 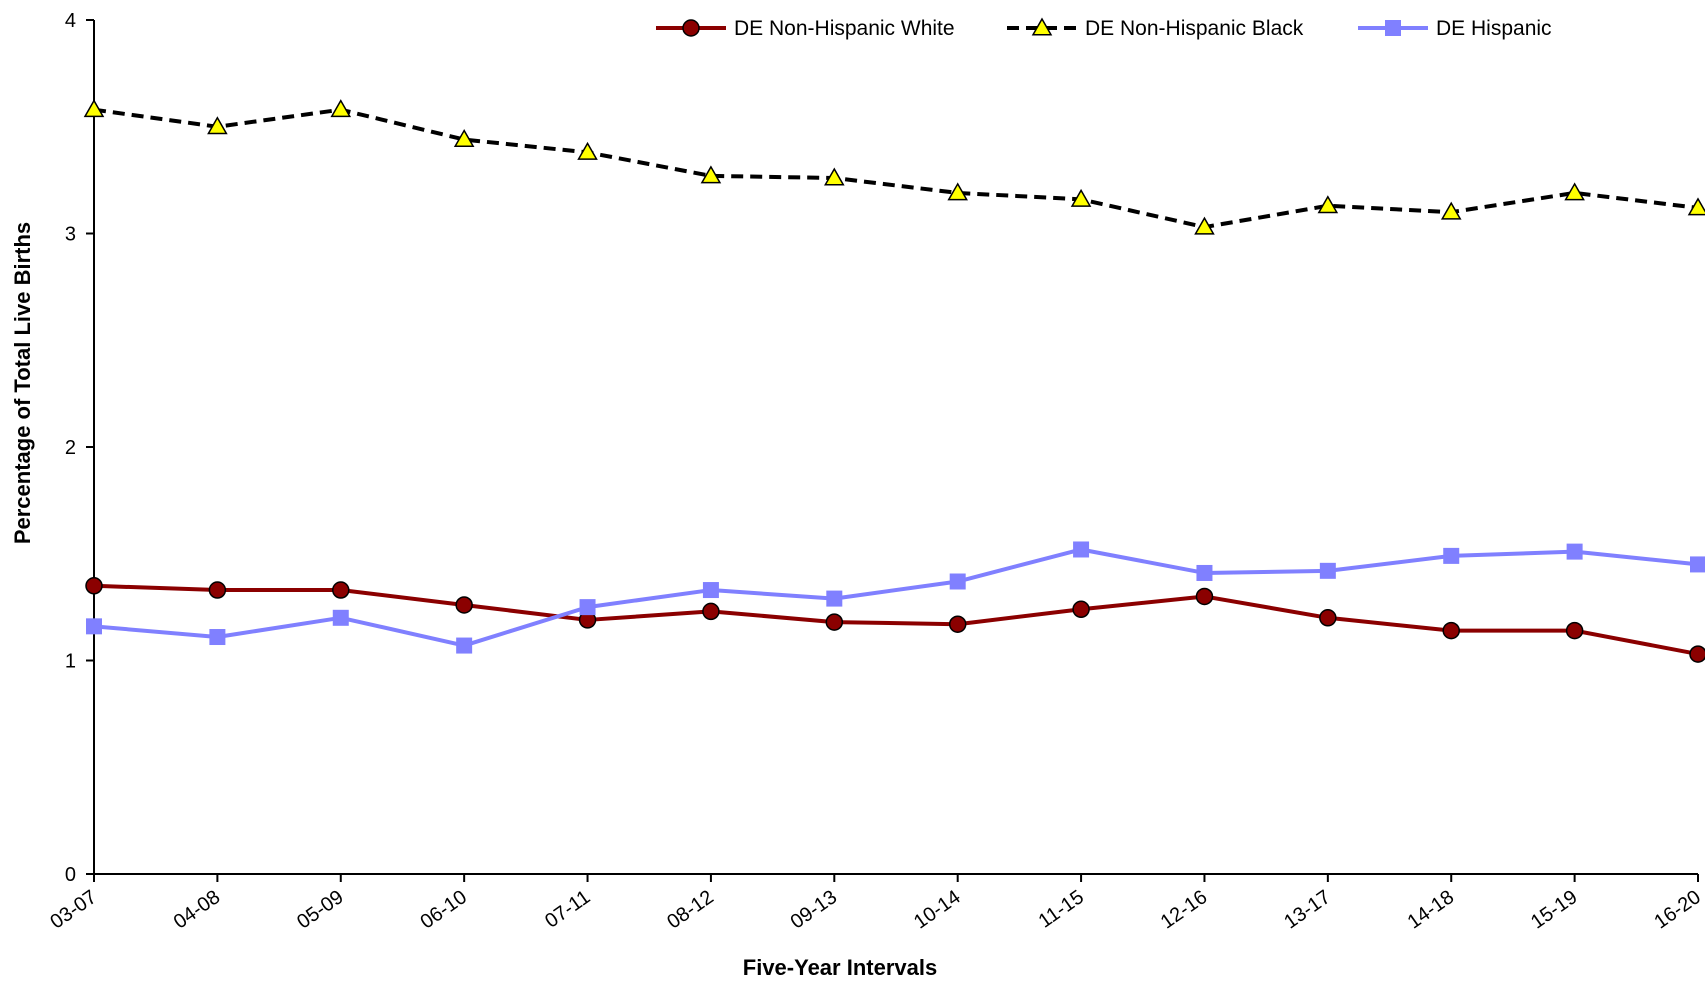 What do you see at coordinates (70, 662) in the screenshot?
I see `y-tick-label: 1` at bounding box center [70, 662].